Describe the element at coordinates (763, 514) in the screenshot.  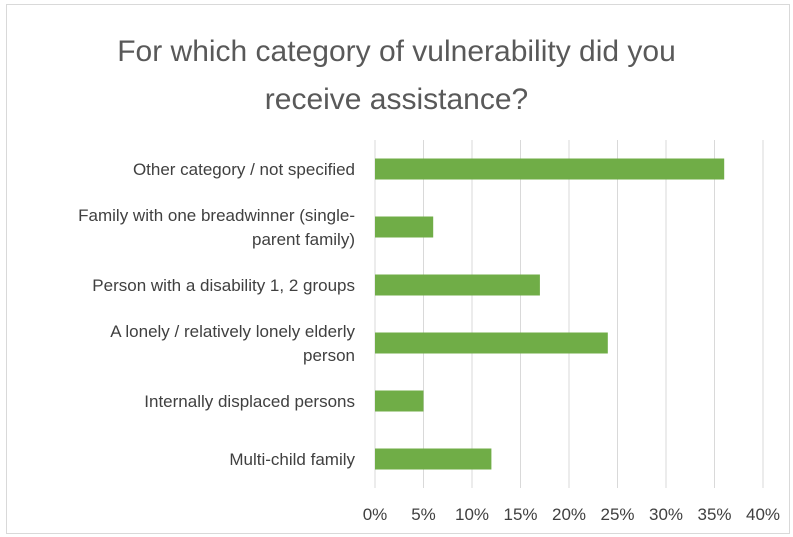
I see `x-tick-label: 40%` at that location.